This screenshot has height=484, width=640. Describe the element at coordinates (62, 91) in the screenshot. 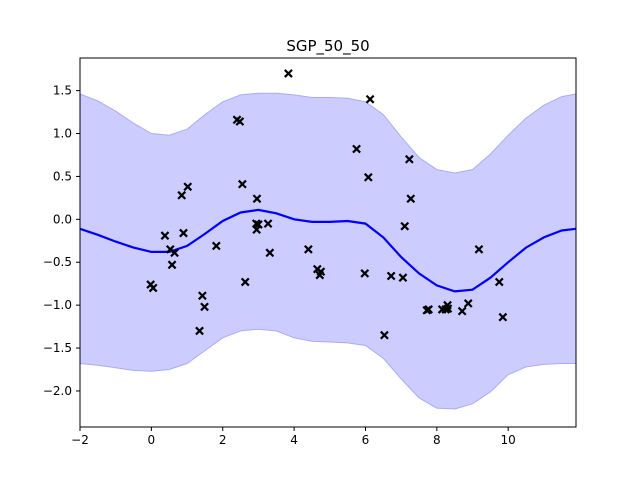

I see `y-tick-label: 1.5` at that location.